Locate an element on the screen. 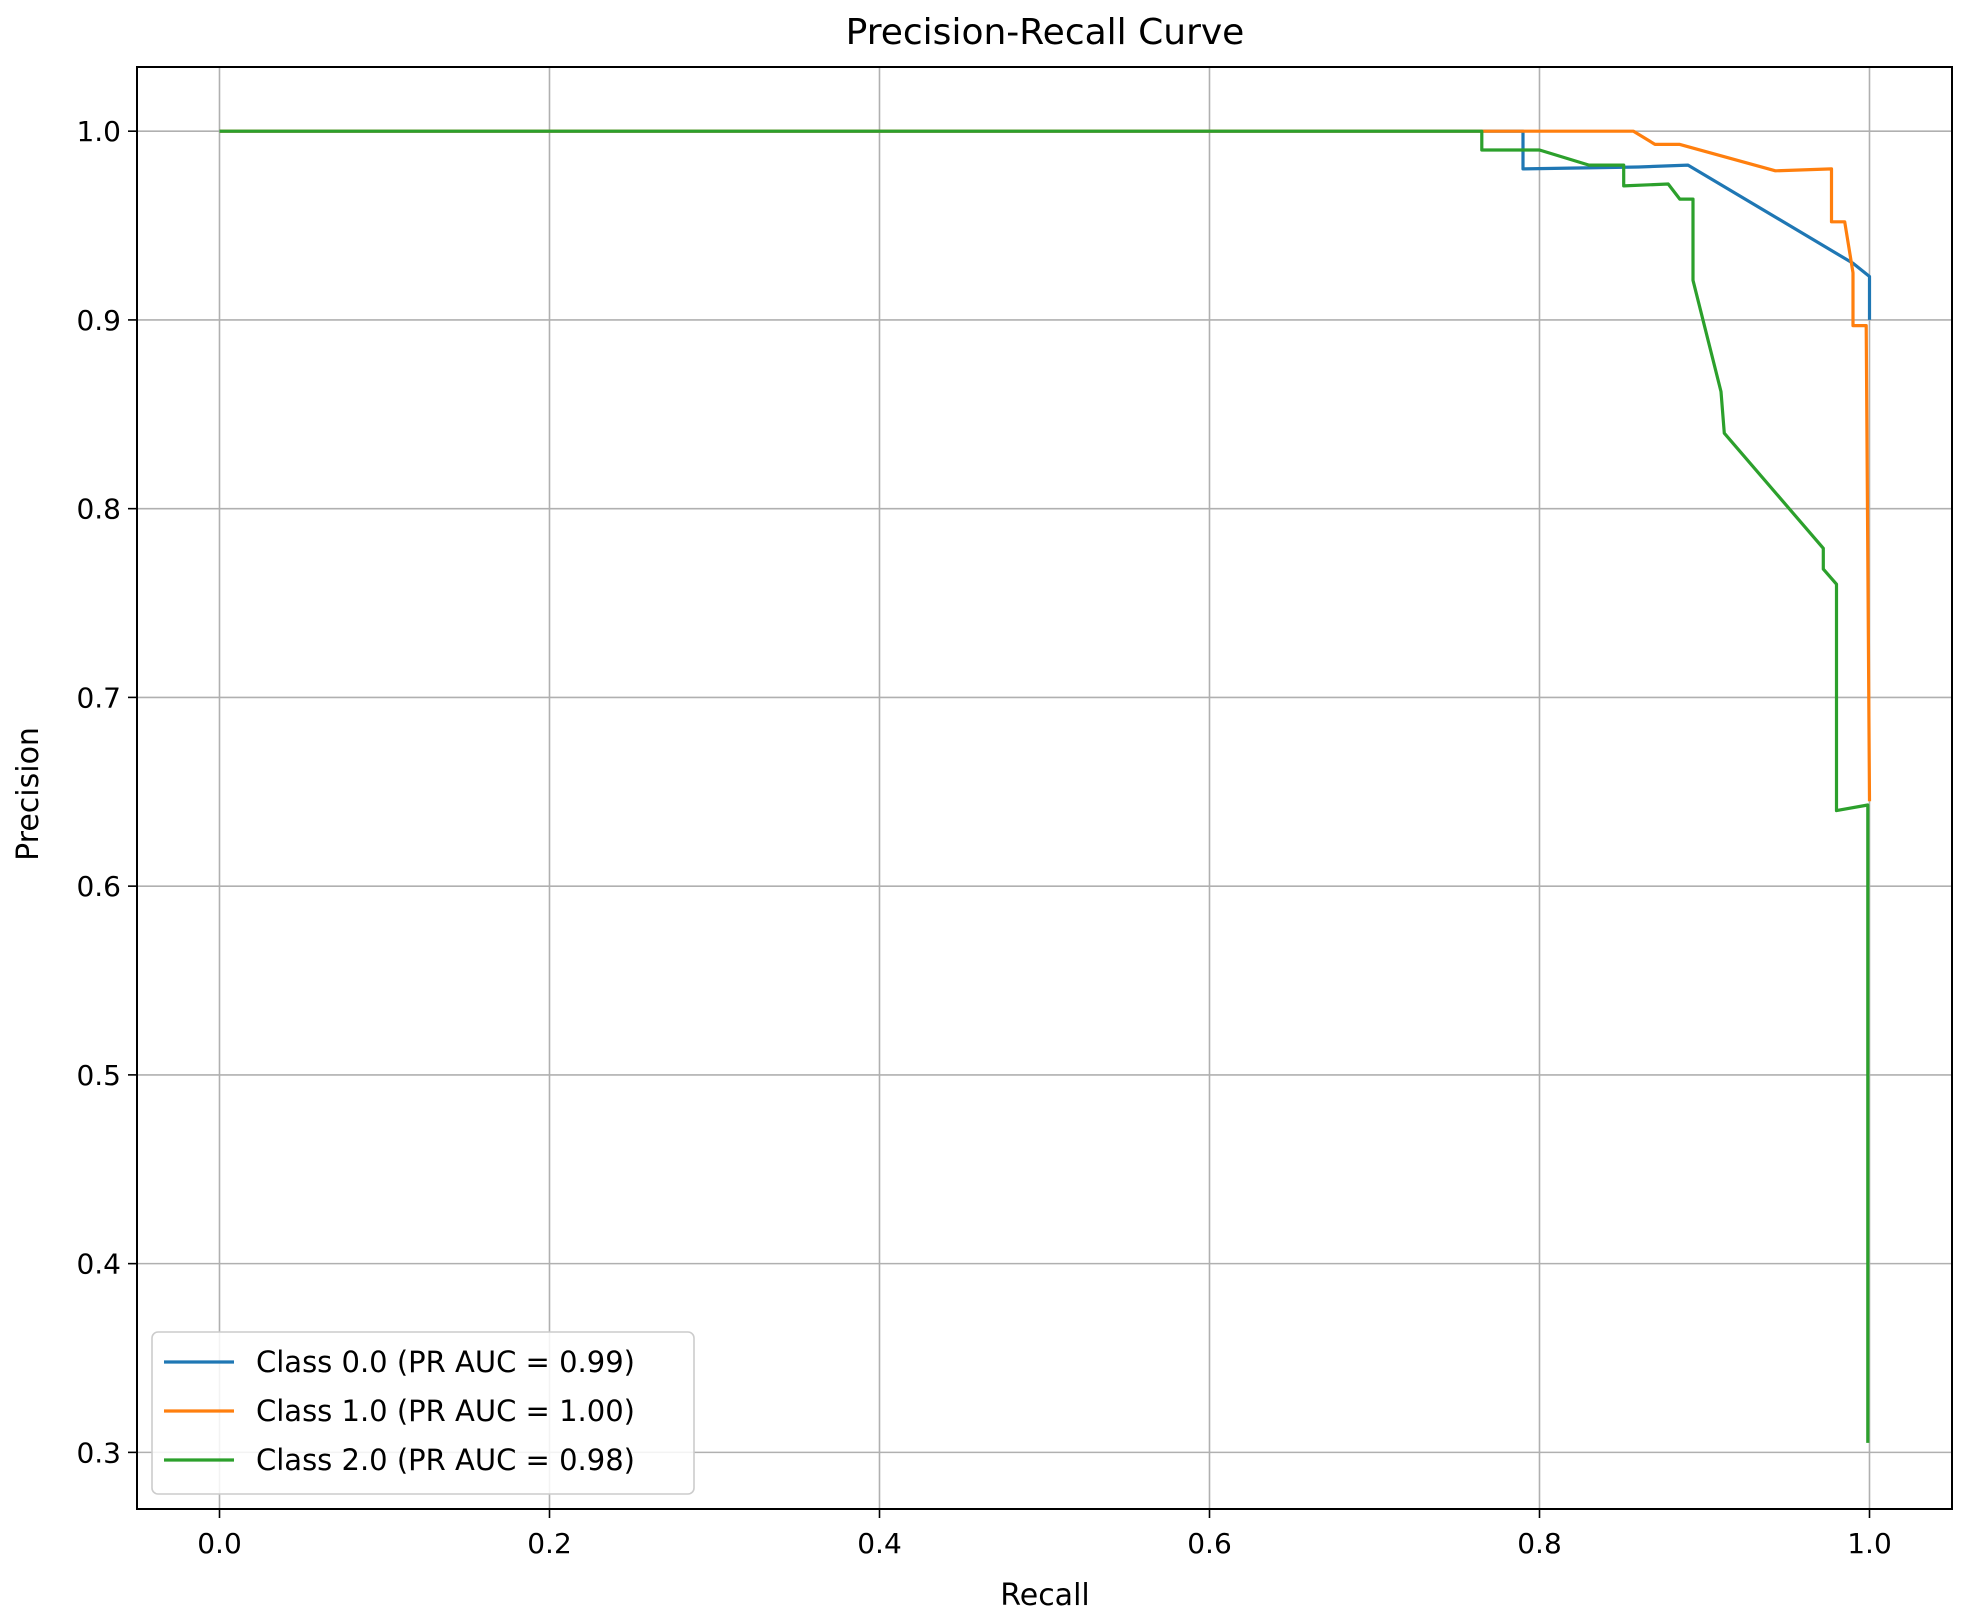 The image size is (1967, 1617). x-tick-label: 0.6 is located at coordinates (1209, 1543).